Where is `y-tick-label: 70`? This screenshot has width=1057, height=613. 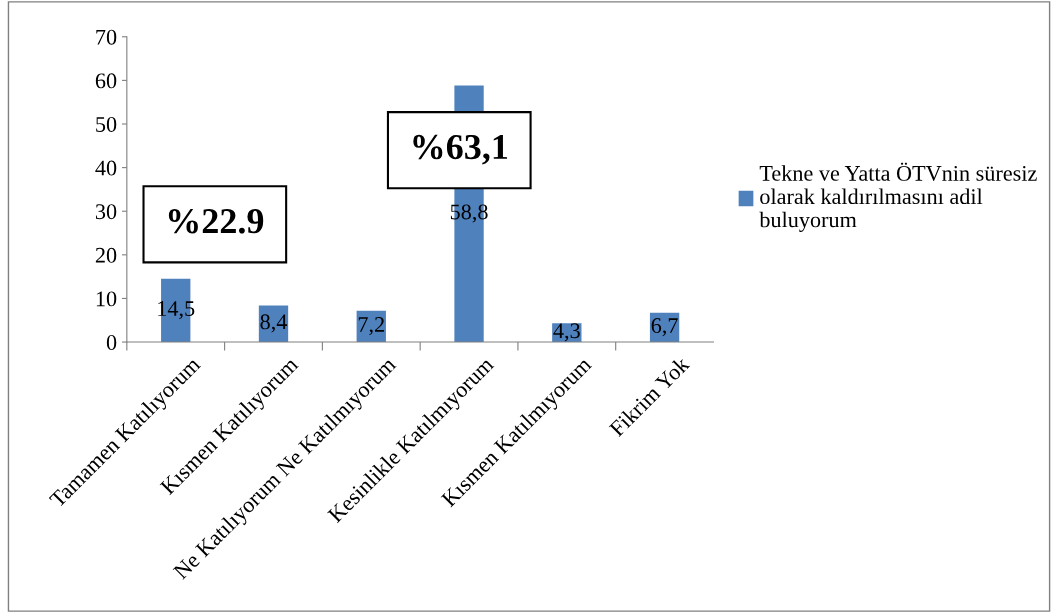 y-tick-label: 70 is located at coordinates (106, 37).